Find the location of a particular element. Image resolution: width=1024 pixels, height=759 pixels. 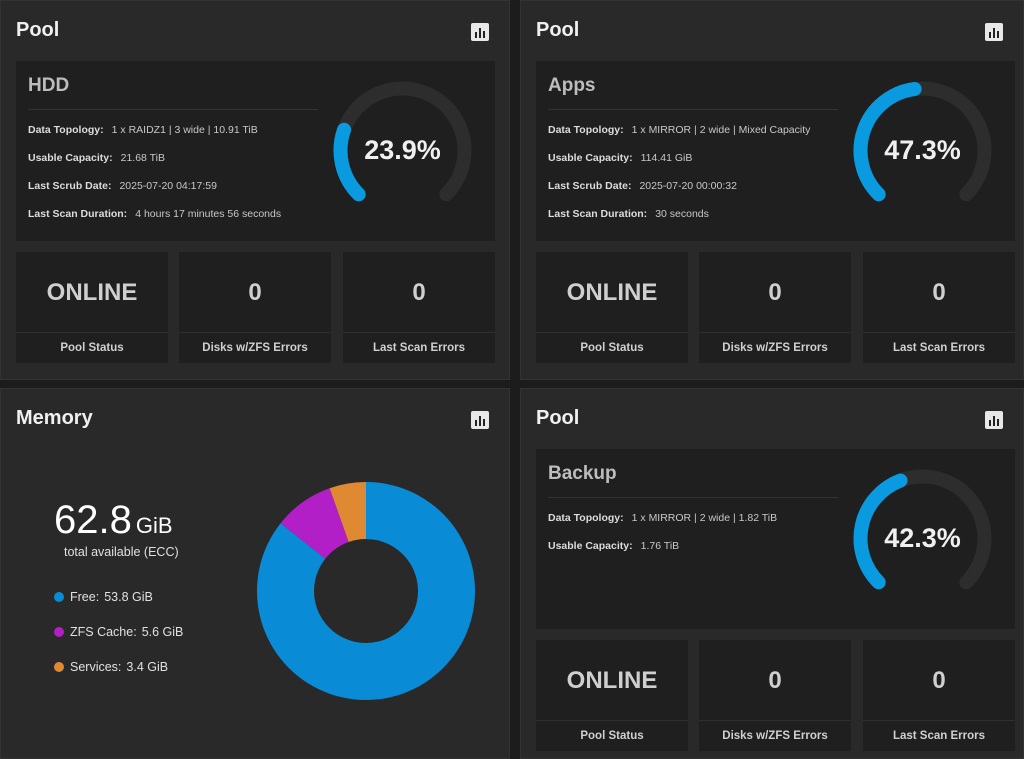

legend-services: Services: 3.4 GiB is located at coordinates (111, 667).